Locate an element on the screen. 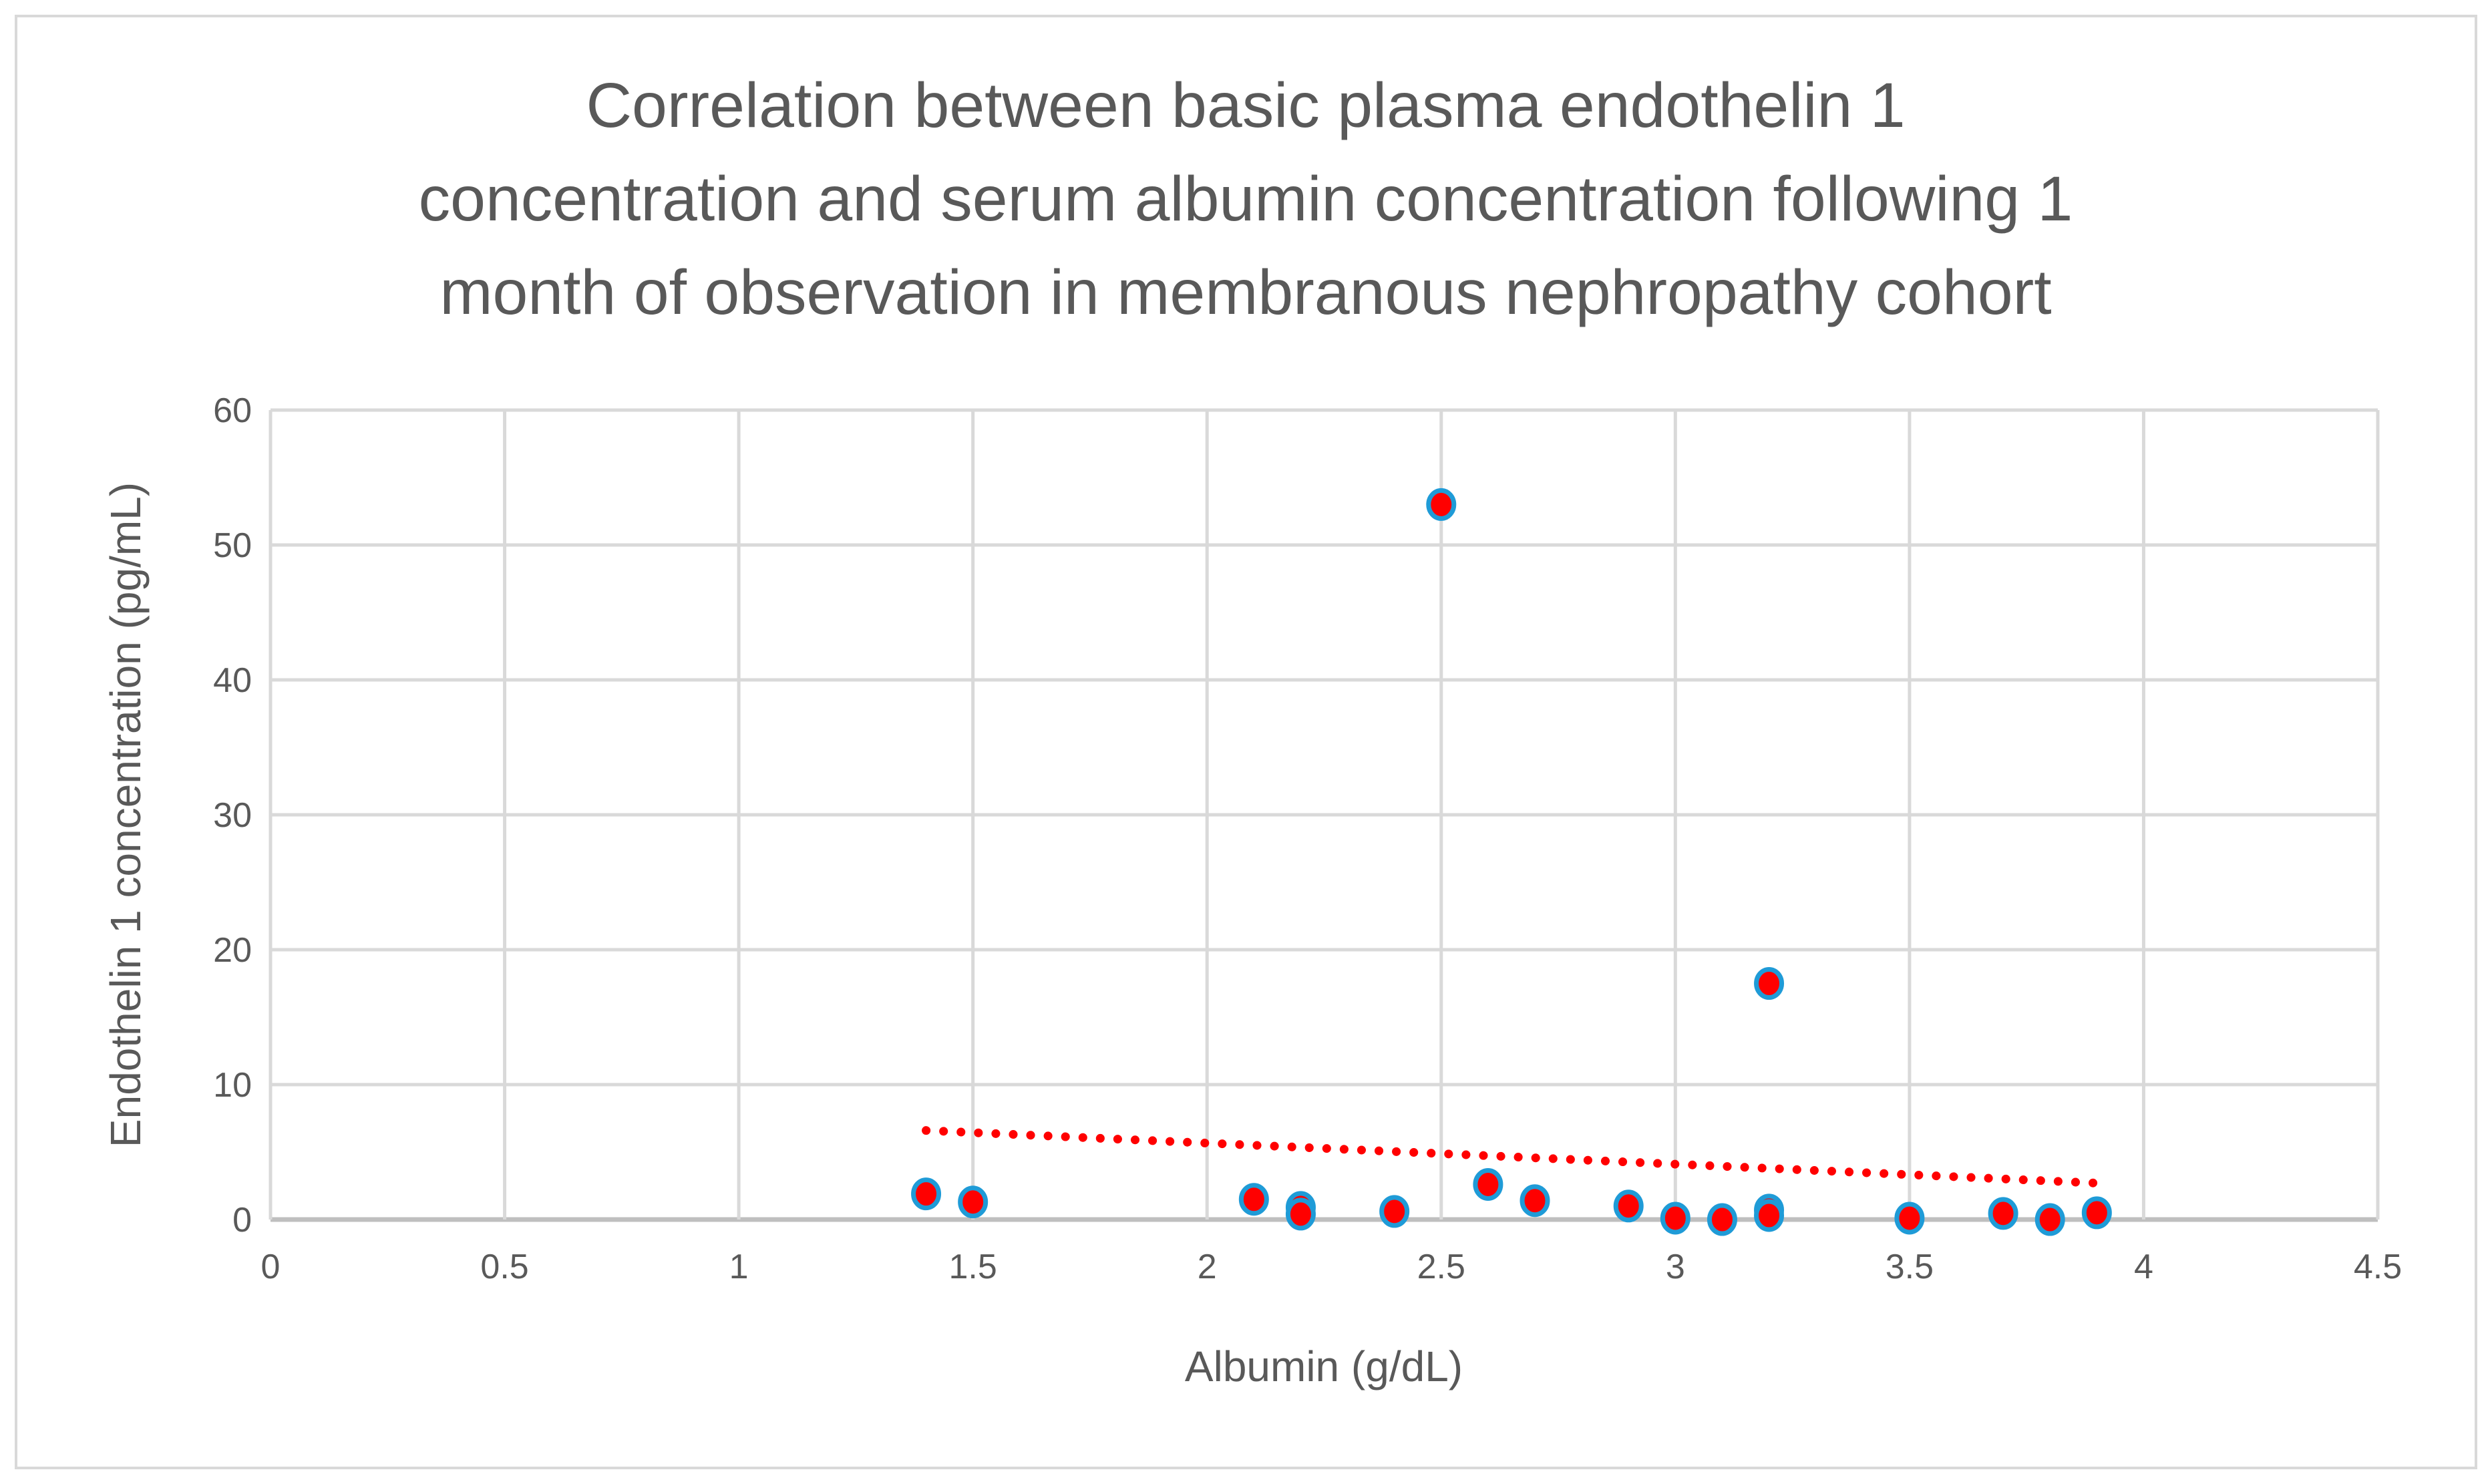  x-tick-label: 1.5 is located at coordinates (973, 1267).